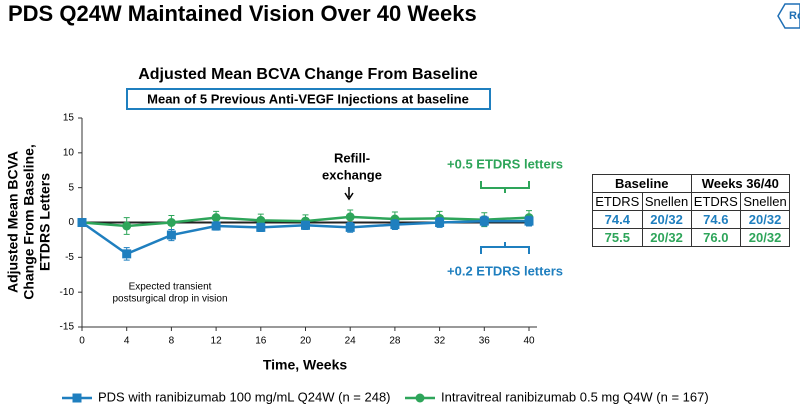 Image resolution: width=800 pixels, height=409 pixels. I want to click on y-axis-label: ETDRS Letters, so click(45, 222).